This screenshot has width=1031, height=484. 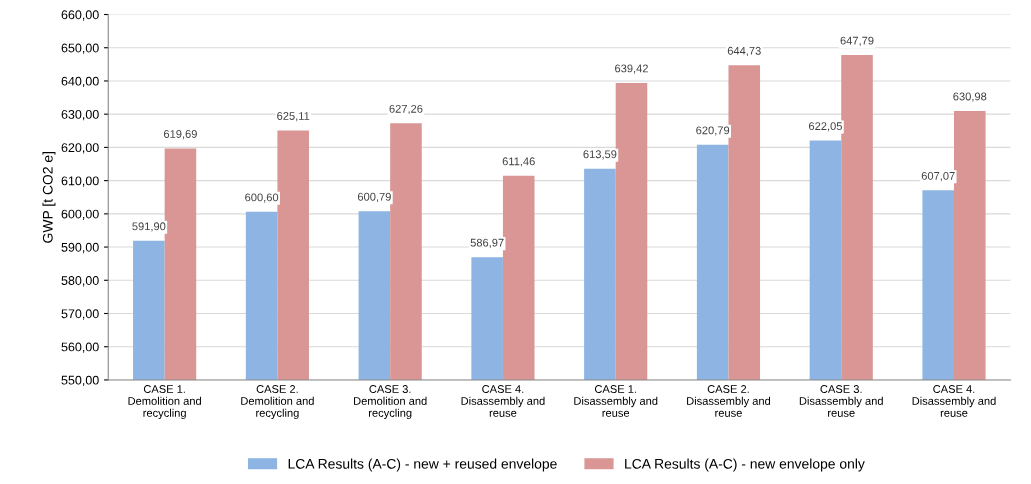 What do you see at coordinates (422, 465) in the screenshot?
I see `legend-label: LCA Results (A-C) - new + reused envelope` at bounding box center [422, 465].